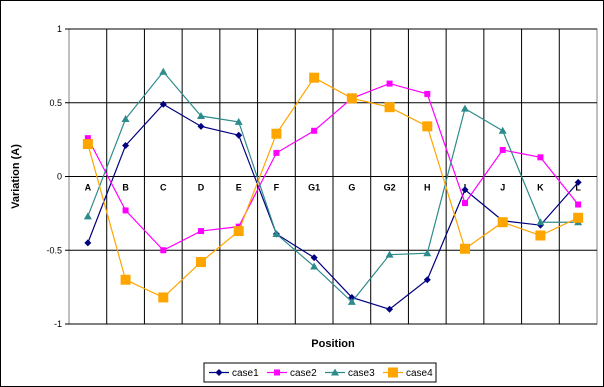  Describe the element at coordinates (502, 188) in the screenshot. I see `category-label: J` at that location.